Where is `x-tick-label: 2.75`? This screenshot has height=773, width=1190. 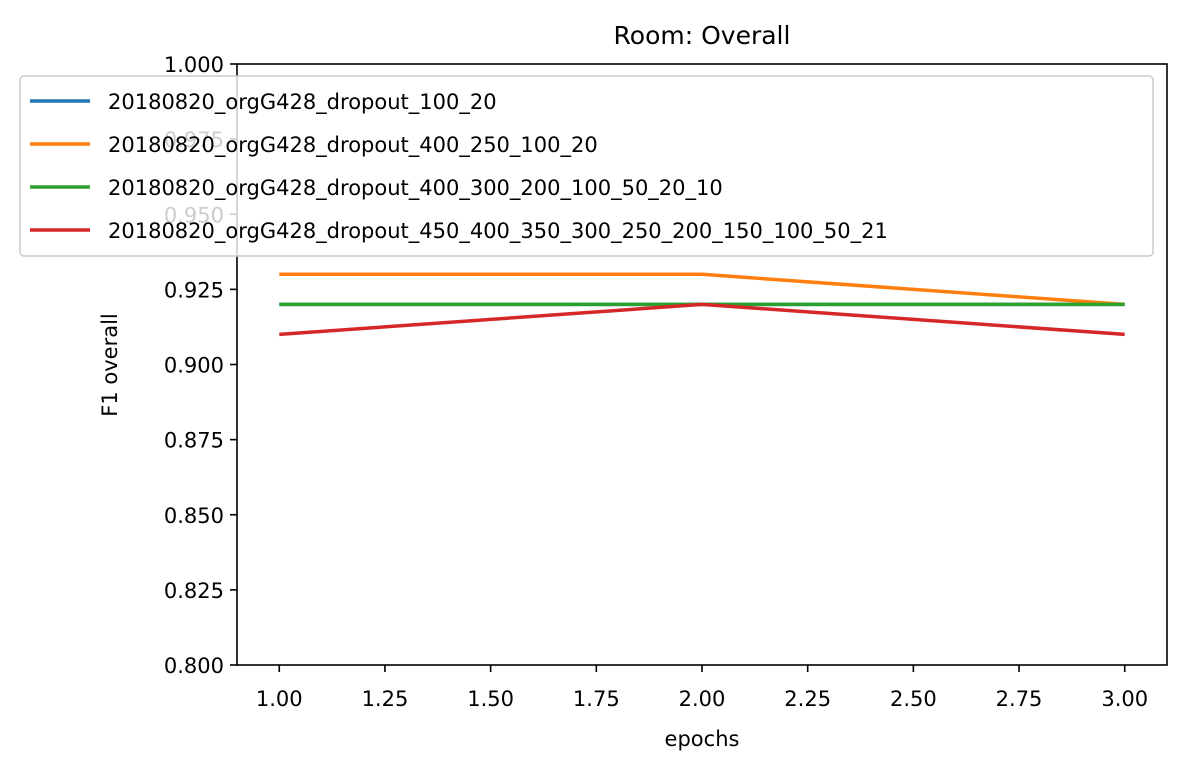 x-tick-label: 2.75 is located at coordinates (1019, 699).